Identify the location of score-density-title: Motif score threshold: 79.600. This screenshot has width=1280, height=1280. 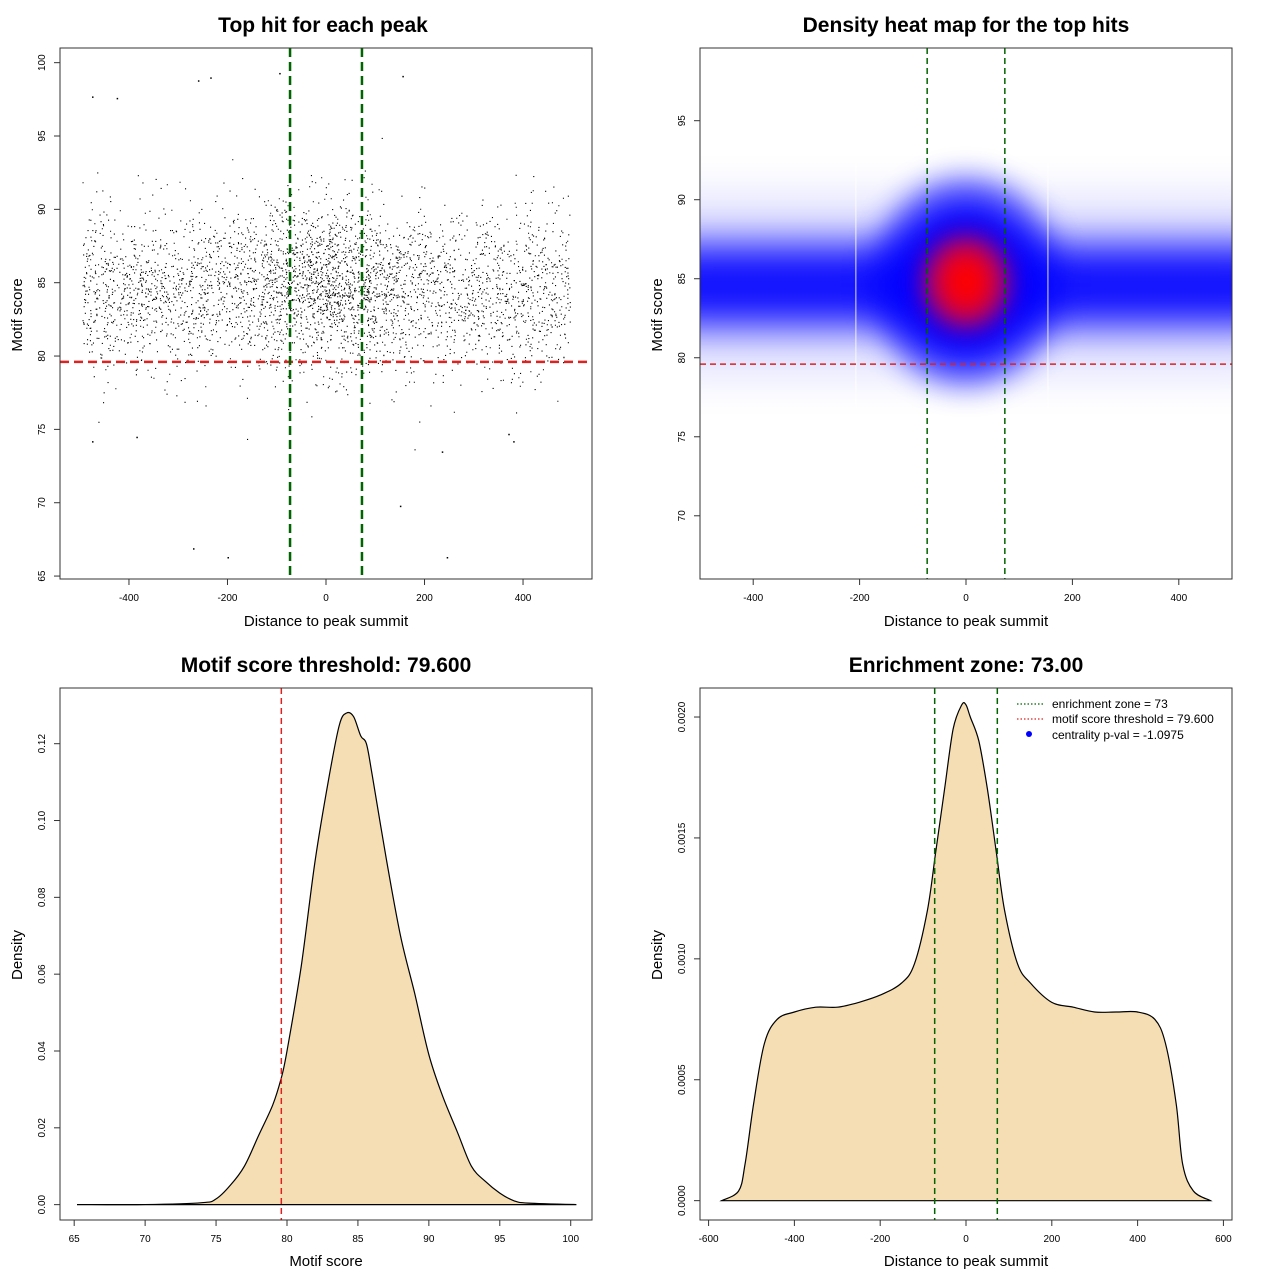
(326, 665).